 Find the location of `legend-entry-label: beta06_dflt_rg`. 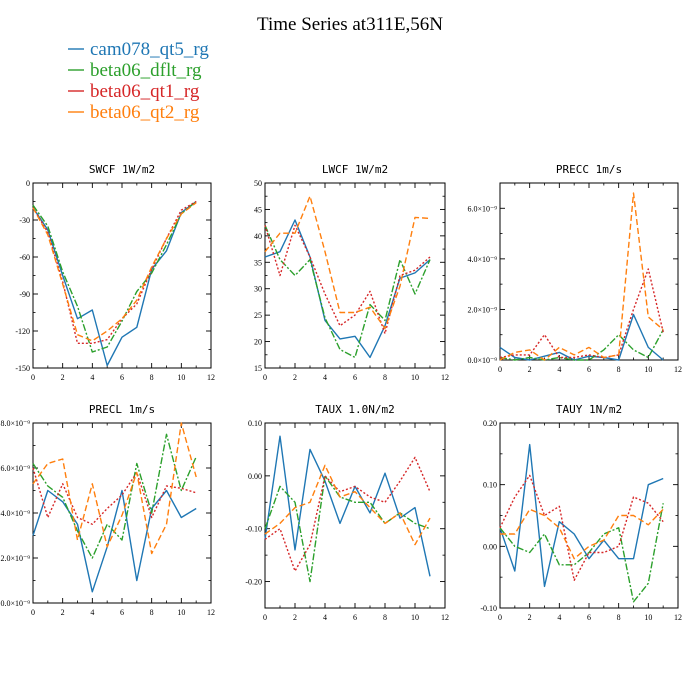

legend-entry-label: beta06_dflt_rg is located at coordinates (146, 70).